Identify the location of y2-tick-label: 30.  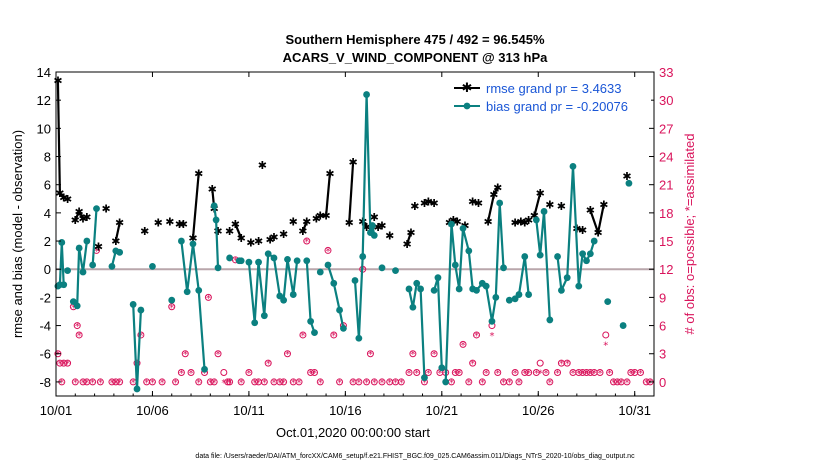
(666, 100).